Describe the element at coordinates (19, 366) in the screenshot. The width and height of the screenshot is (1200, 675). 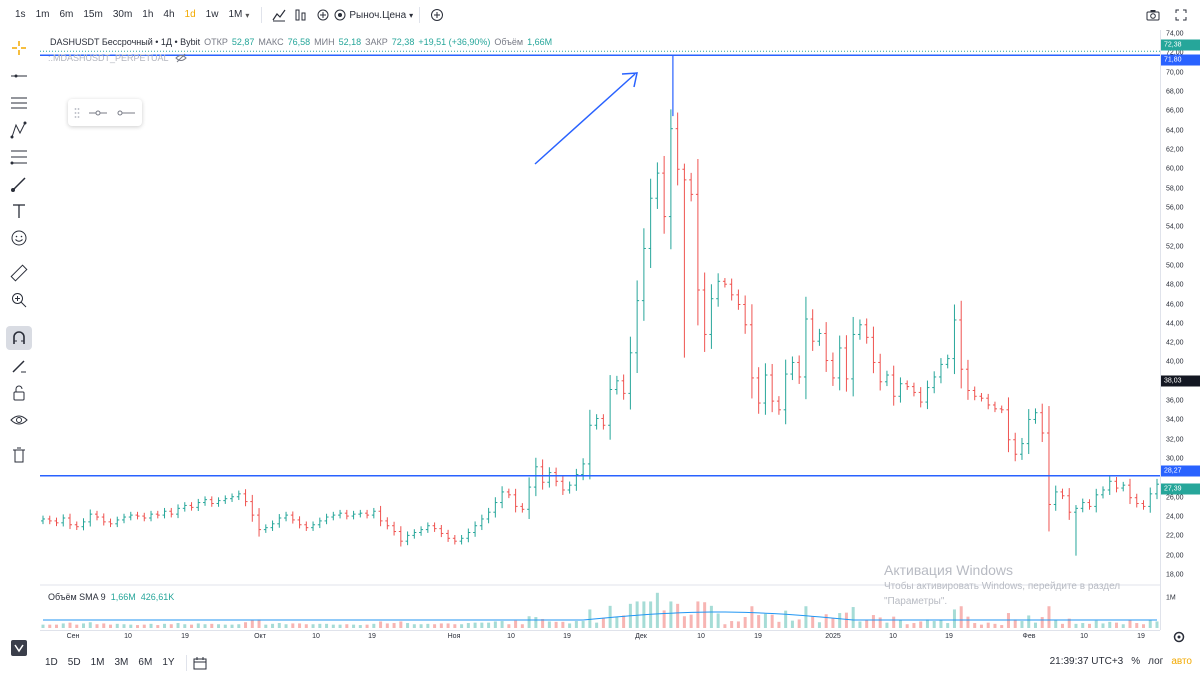
I see `drawing-mode-pencil-icon` at that location.